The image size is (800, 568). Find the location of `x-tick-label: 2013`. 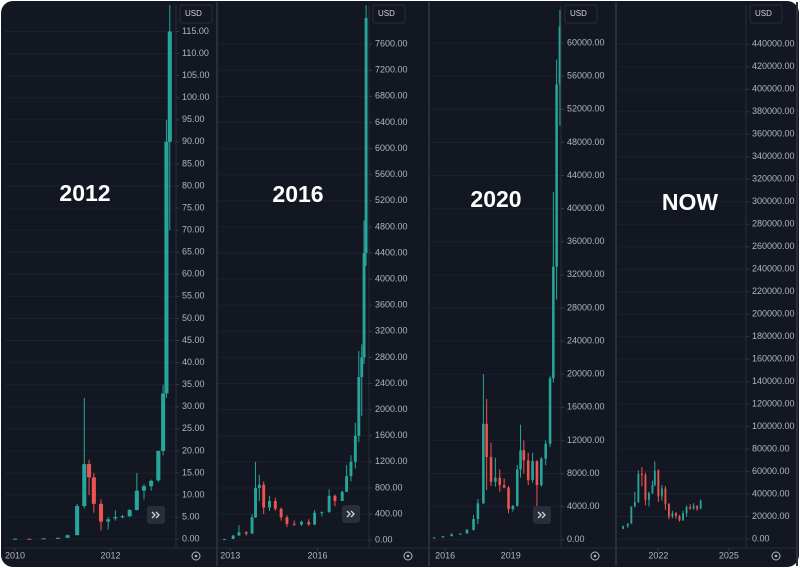

x-tick-label: 2013 is located at coordinates (230, 555).